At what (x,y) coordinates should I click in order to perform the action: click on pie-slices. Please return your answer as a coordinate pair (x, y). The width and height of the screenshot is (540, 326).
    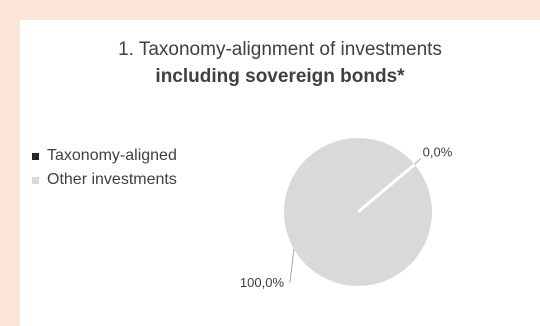
    Looking at the image, I should click on (358, 212).